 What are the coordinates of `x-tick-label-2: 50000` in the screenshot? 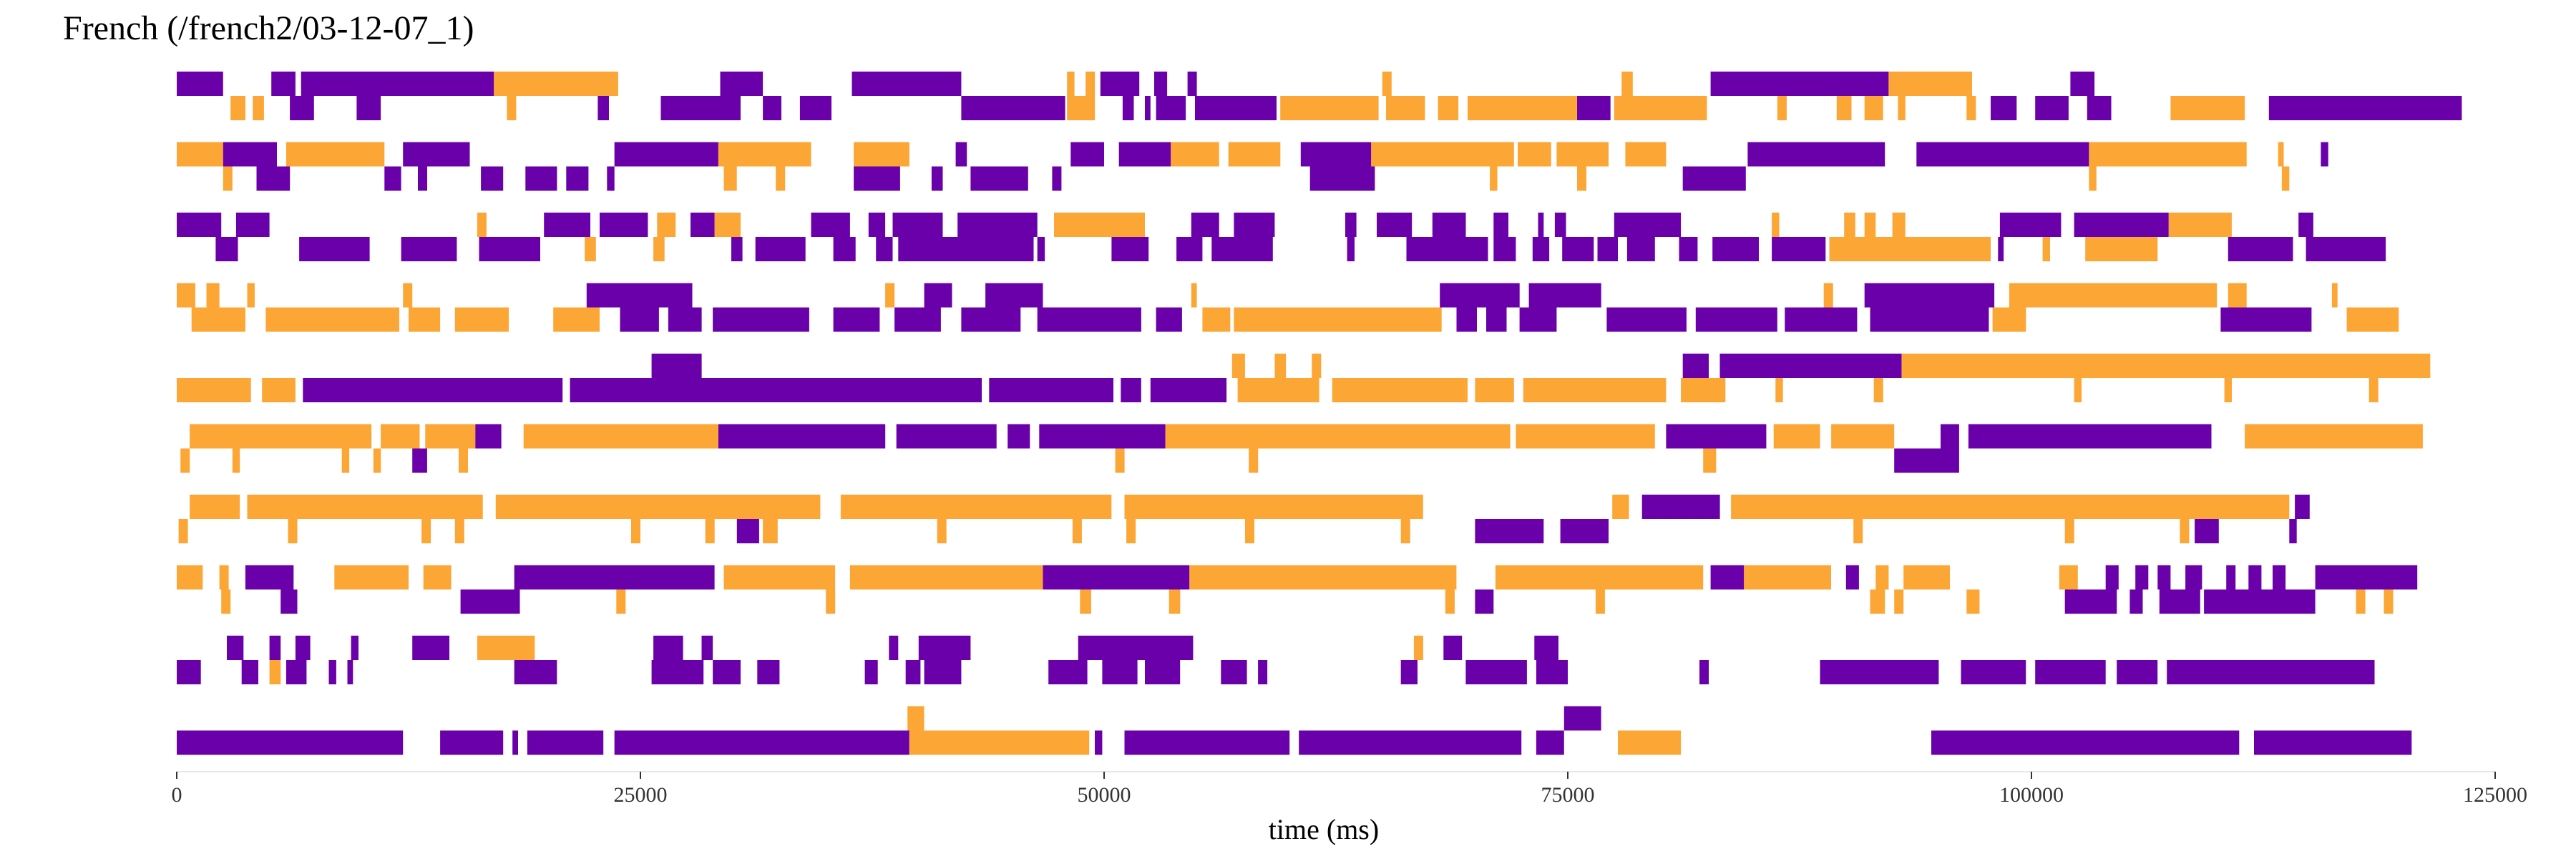 It's located at (1104, 795).